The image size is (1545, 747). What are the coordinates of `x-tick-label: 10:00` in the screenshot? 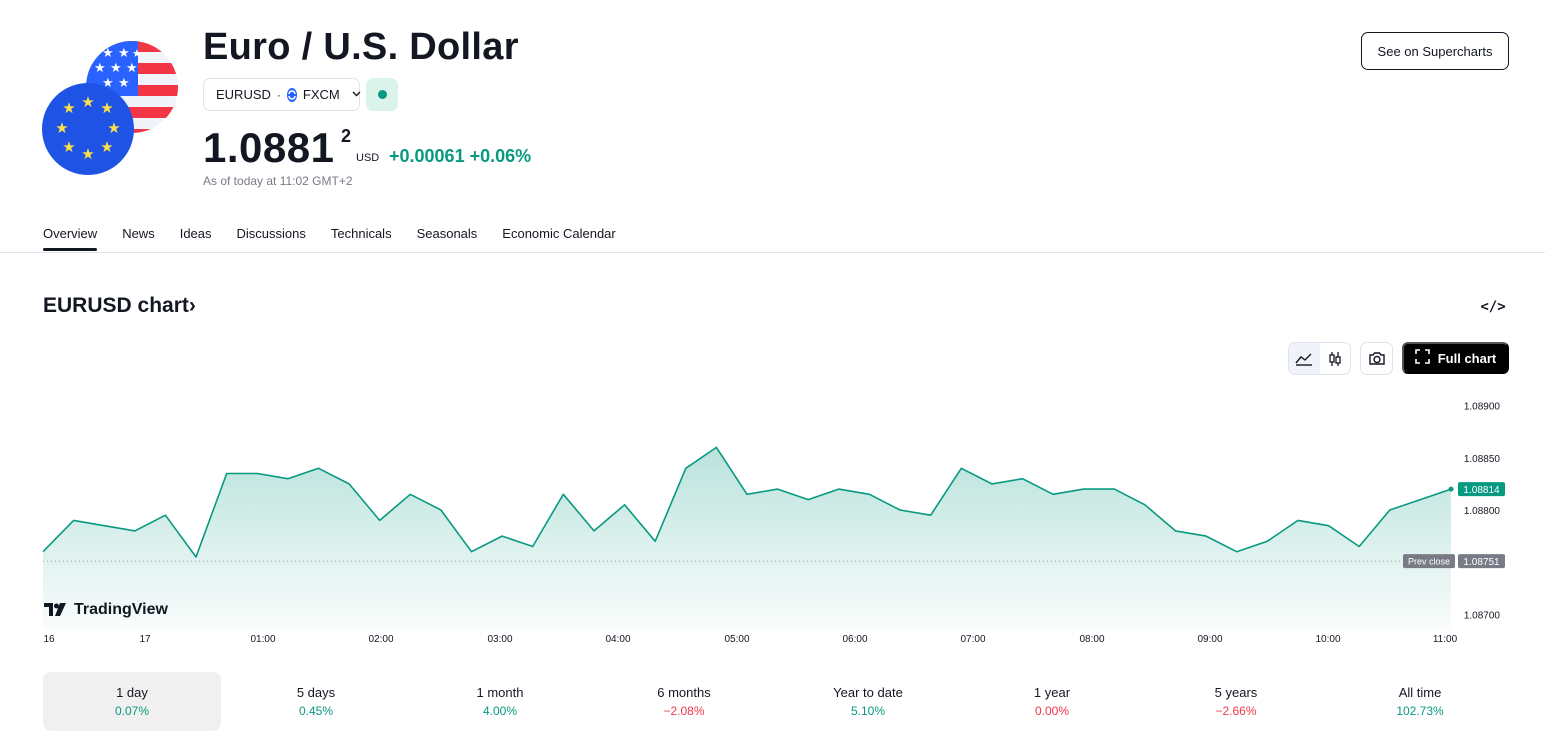 It's located at (1327, 639).